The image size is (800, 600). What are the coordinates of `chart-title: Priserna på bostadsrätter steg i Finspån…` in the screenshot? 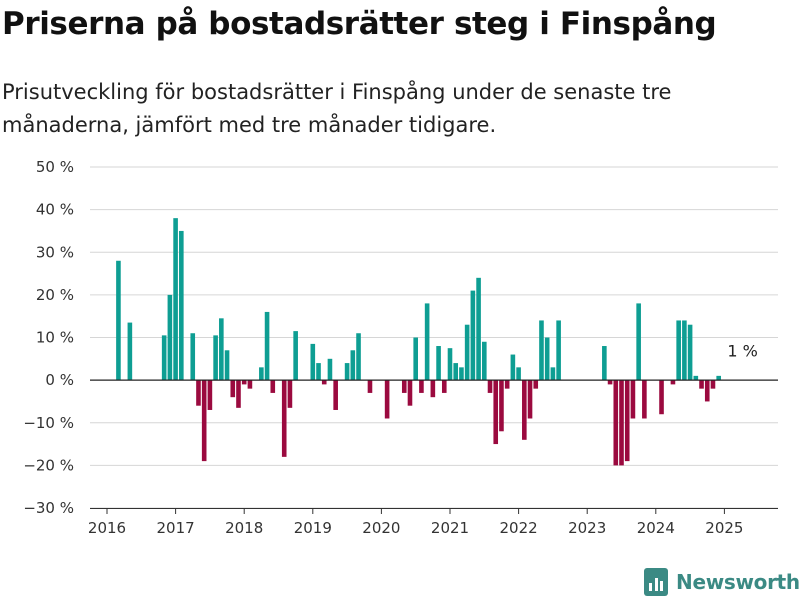 It's located at (359, 24).